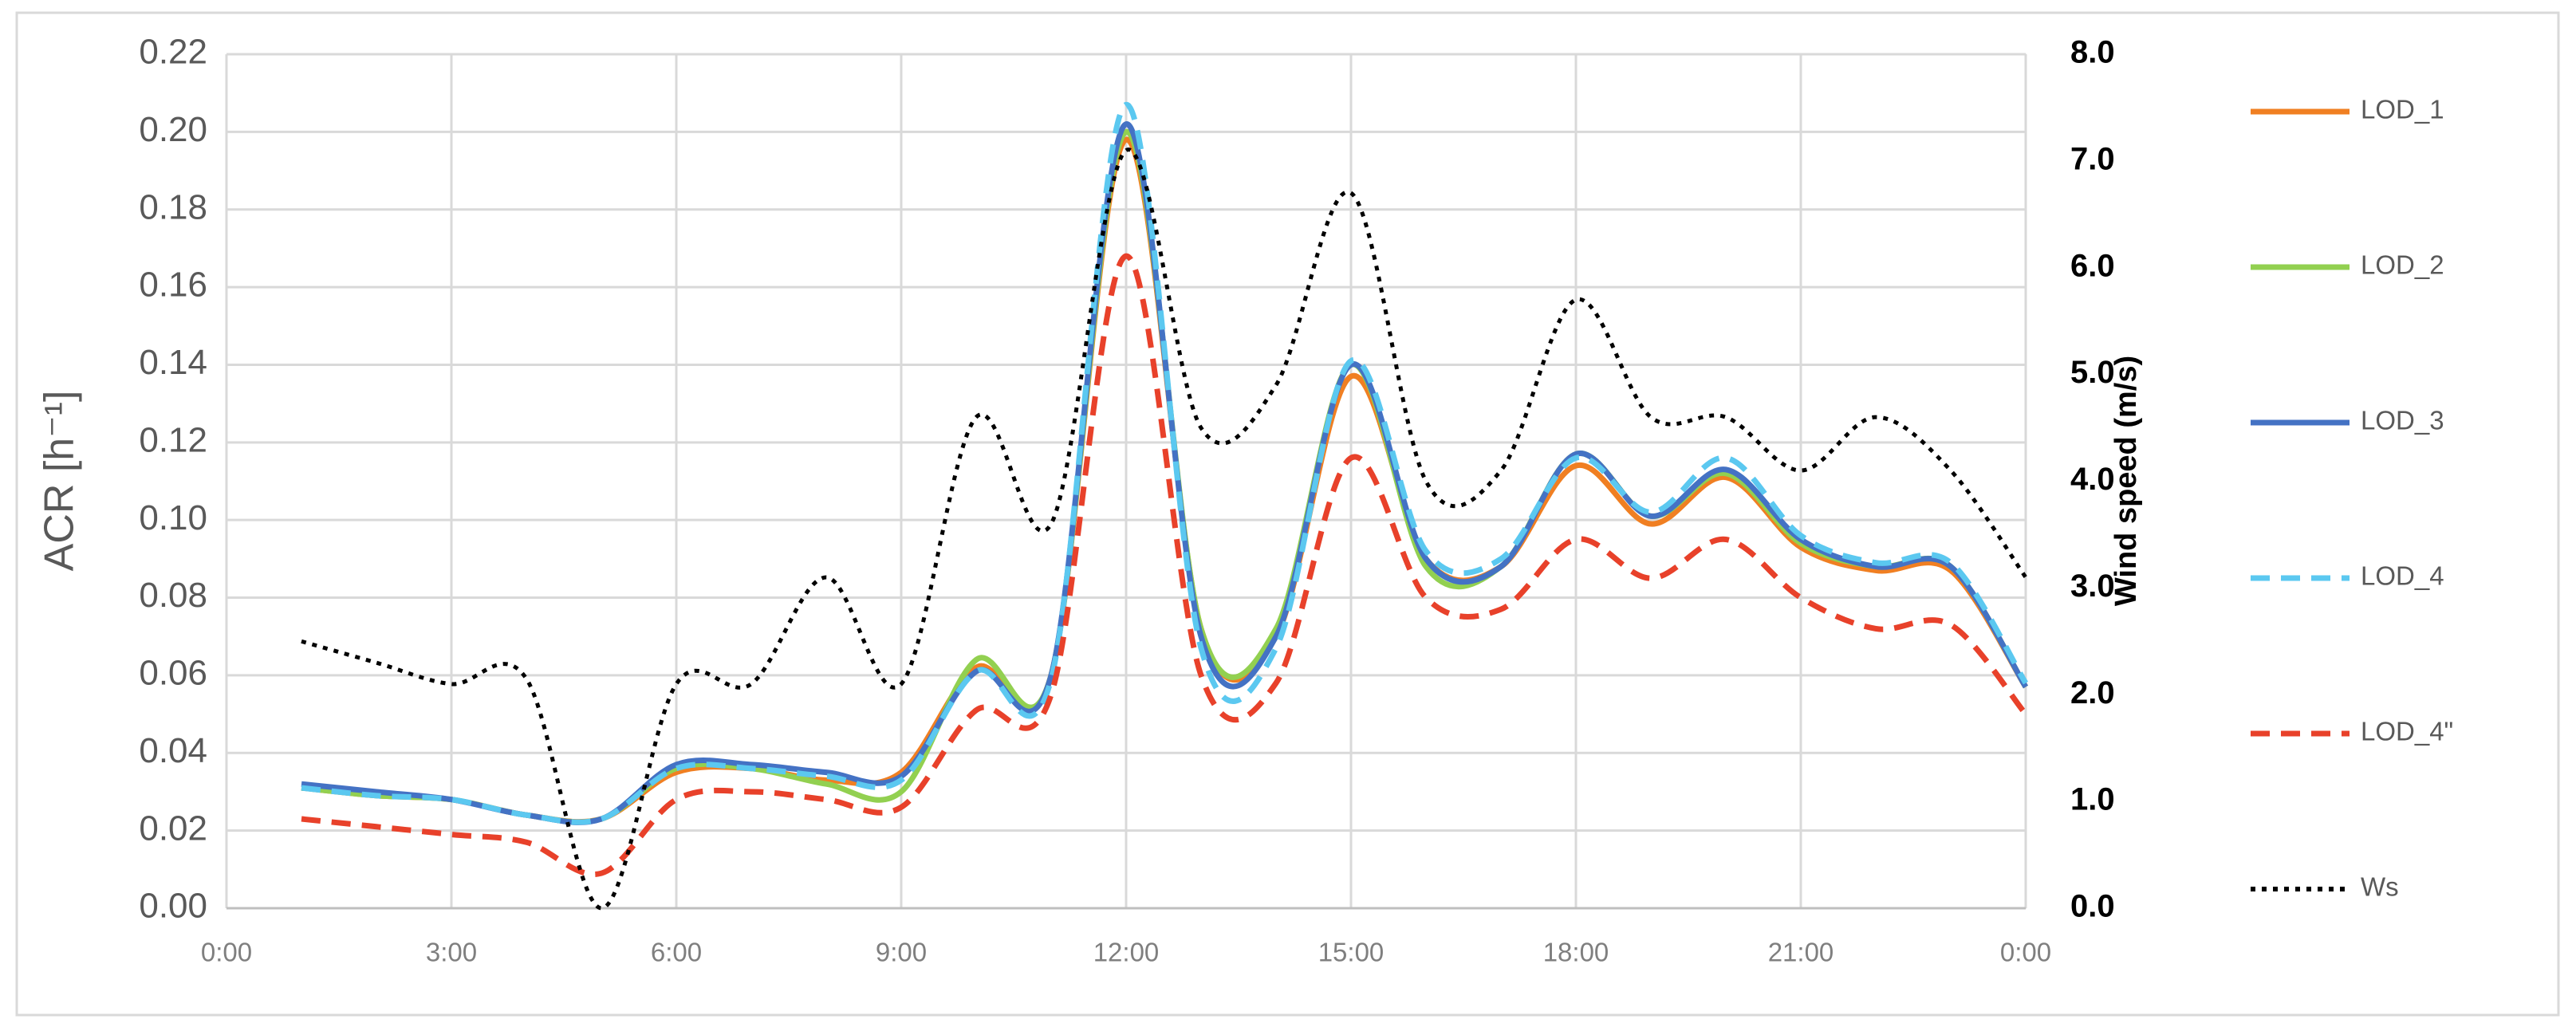 The width and height of the screenshot is (2576, 1031). I want to click on legend-label: LOD_4, so click(2402, 576).